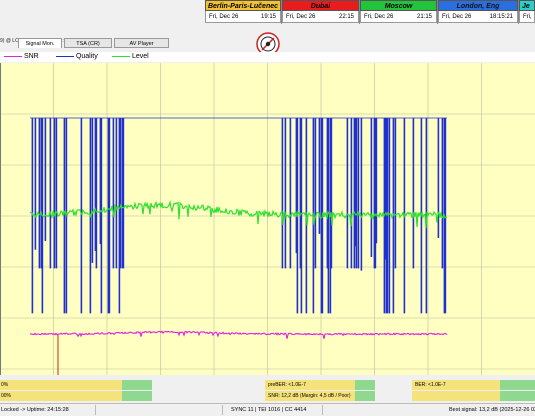 This screenshot has height=416, width=535. What do you see at coordinates (40, 43) in the screenshot?
I see `tab-signal-monitor: Signal Mon.` at bounding box center [40, 43].